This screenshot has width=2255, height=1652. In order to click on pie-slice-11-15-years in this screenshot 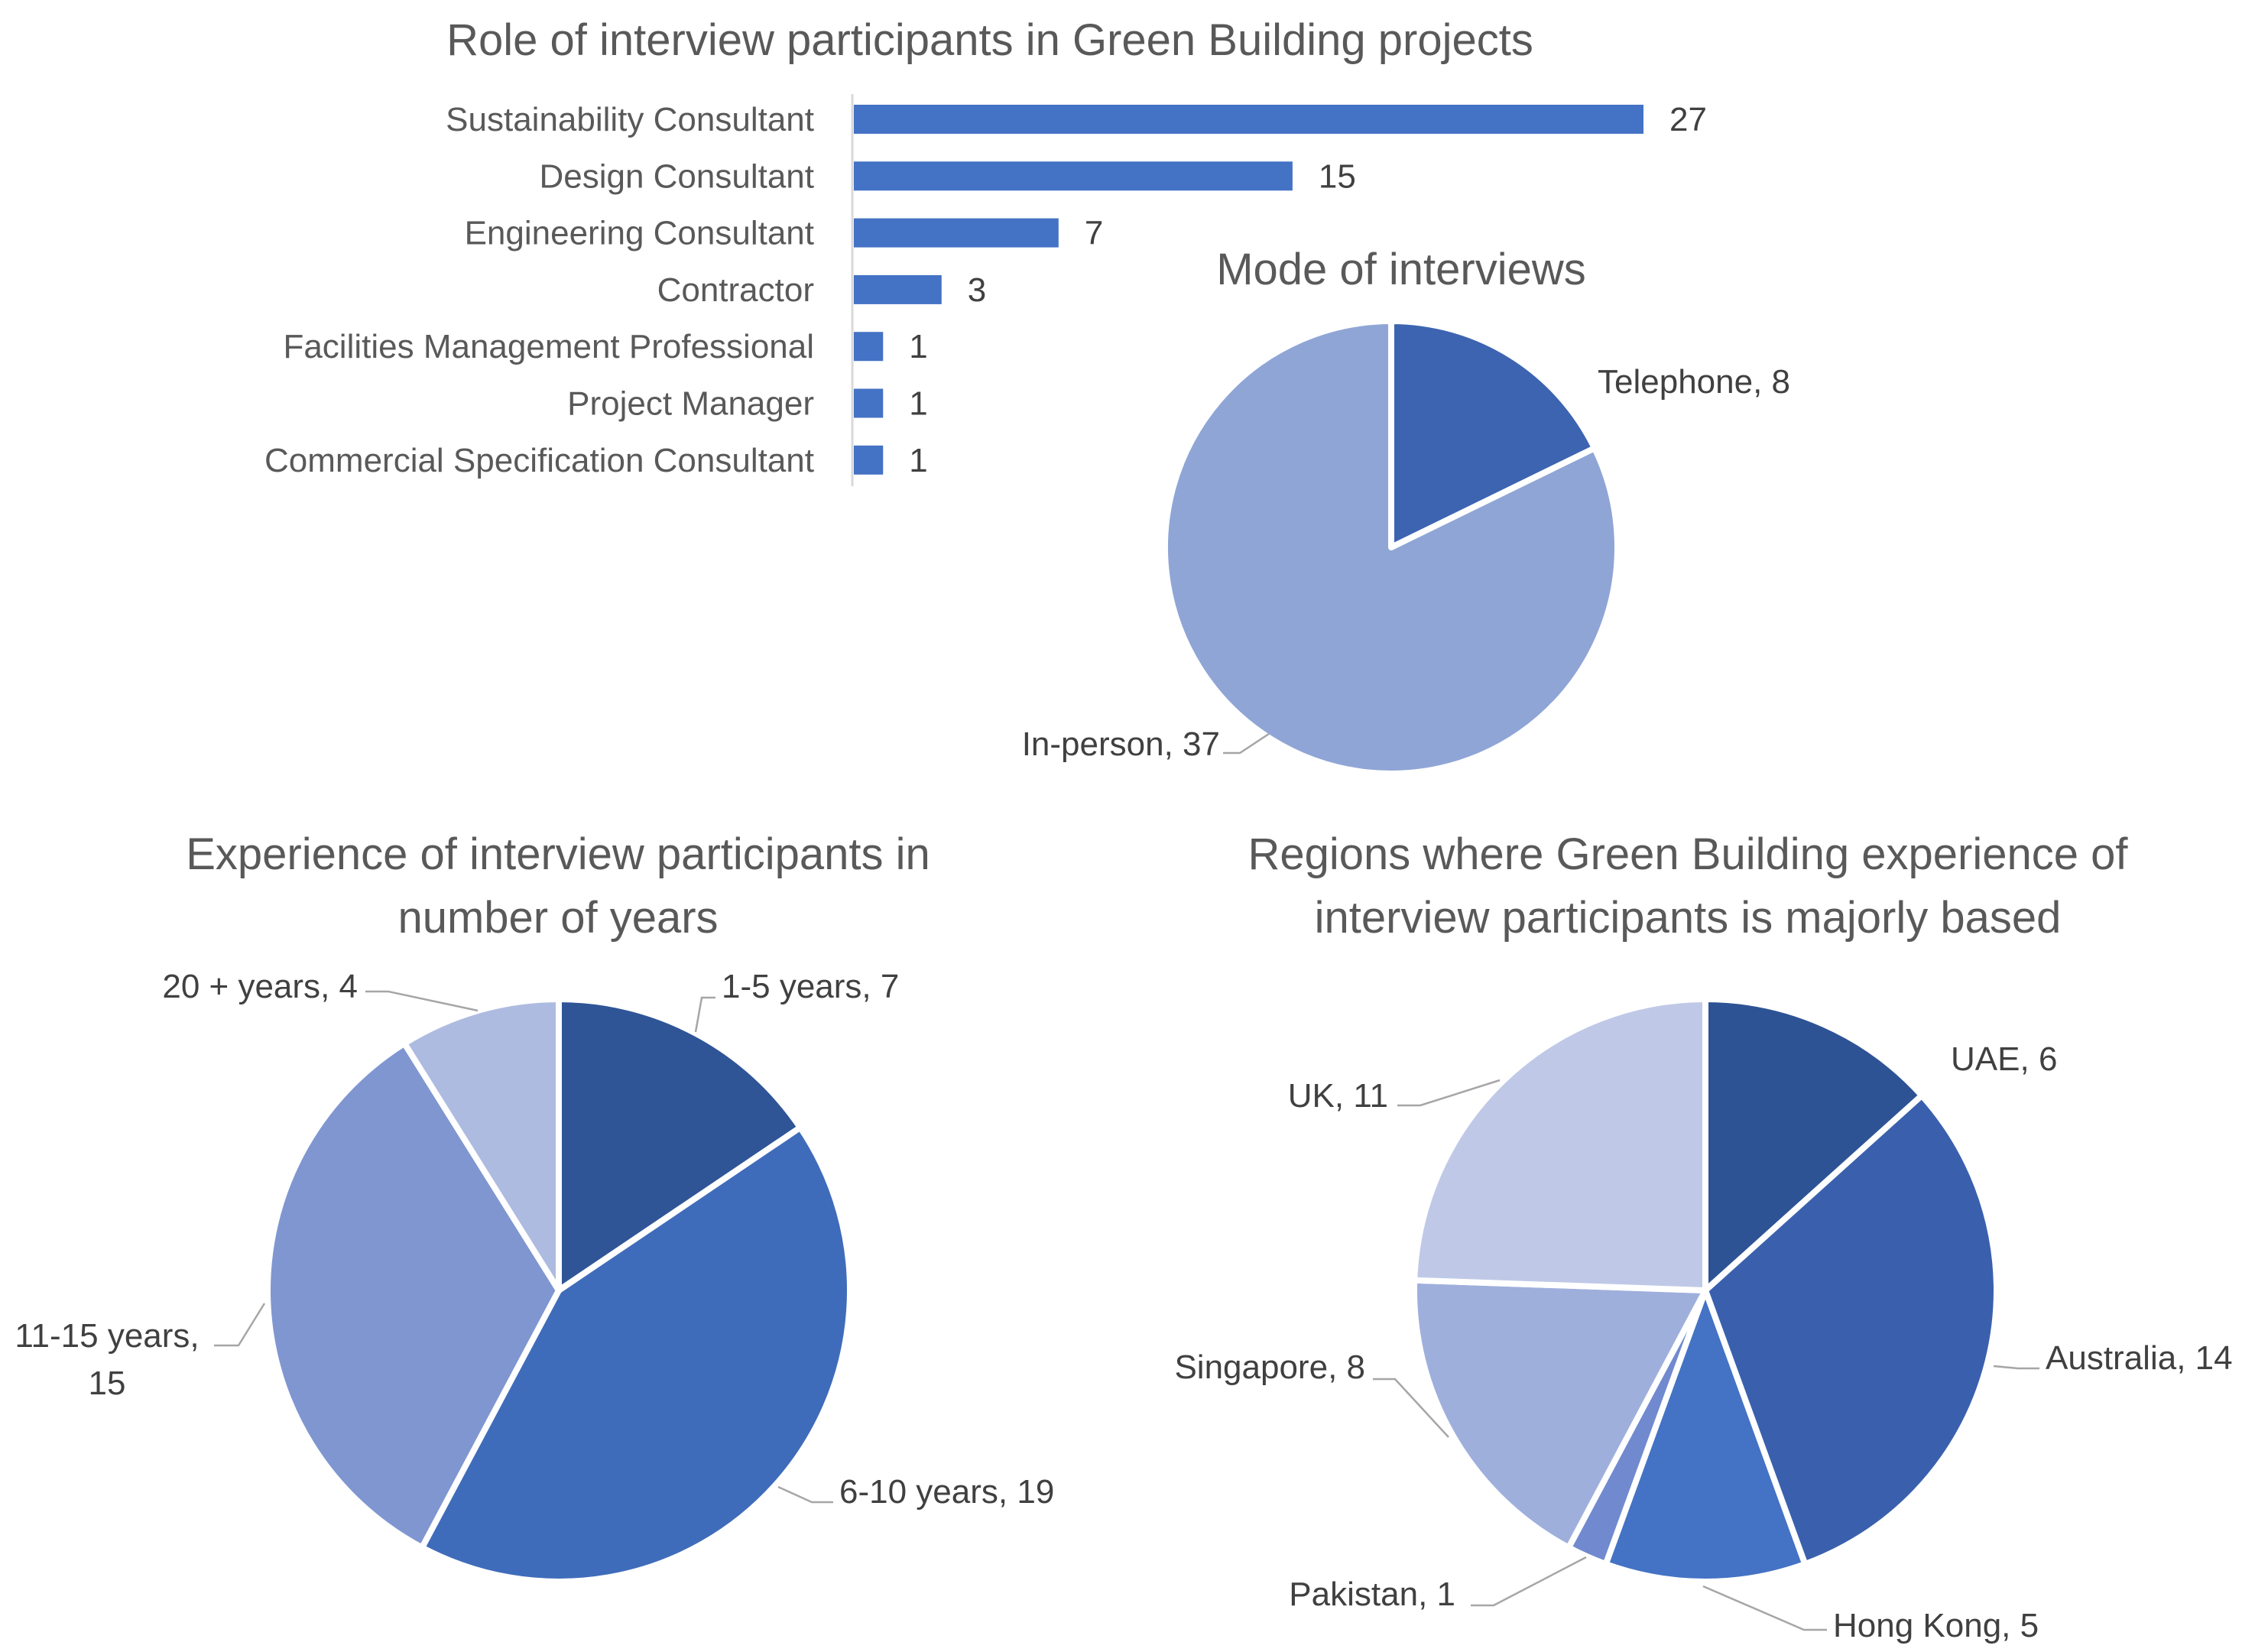, I will do `click(413, 1295)`.